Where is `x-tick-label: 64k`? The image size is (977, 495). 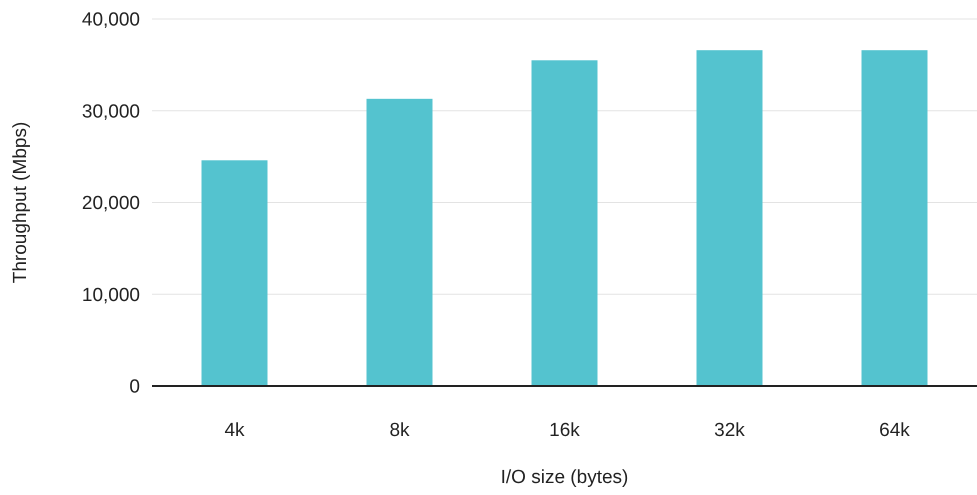
x-tick-label: 64k is located at coordinates (894, 430).